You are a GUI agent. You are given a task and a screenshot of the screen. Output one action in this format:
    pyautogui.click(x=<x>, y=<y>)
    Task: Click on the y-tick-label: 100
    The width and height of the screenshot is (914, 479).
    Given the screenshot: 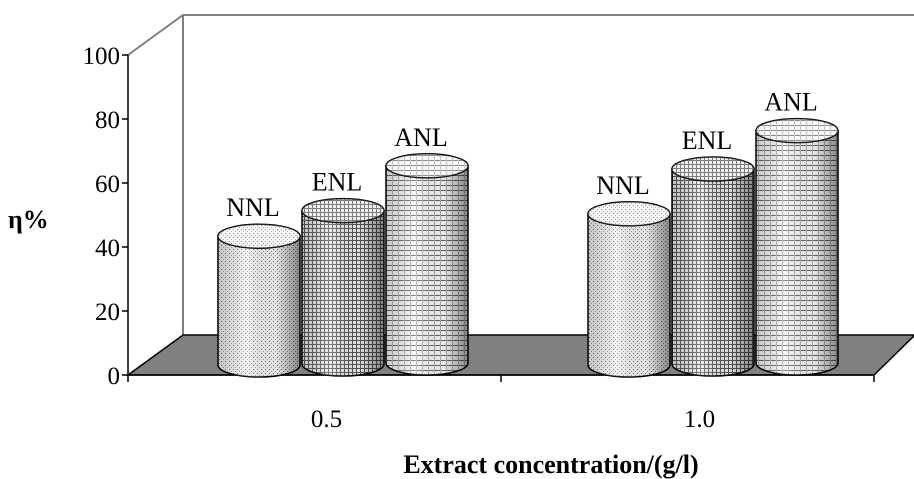 What is the action you would take?
    pyautogui.click(x=102, y=56)
    